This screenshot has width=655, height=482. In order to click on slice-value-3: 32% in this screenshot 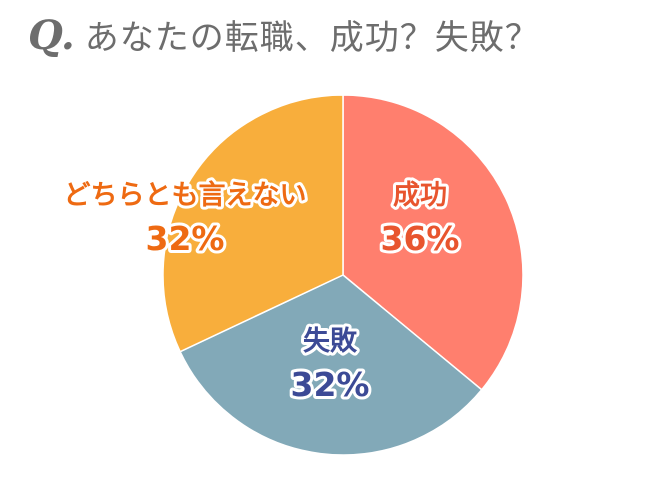, I will do `click(185, 238)`.